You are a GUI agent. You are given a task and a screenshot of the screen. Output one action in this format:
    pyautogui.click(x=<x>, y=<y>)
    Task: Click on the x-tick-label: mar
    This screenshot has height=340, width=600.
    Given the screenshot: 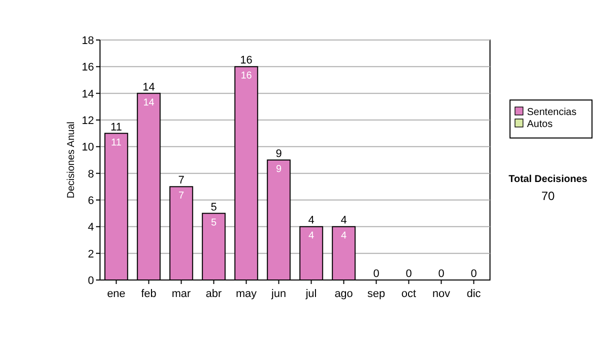 What is the action you would take?
    pyautogui.click(x=182, y=294)
    